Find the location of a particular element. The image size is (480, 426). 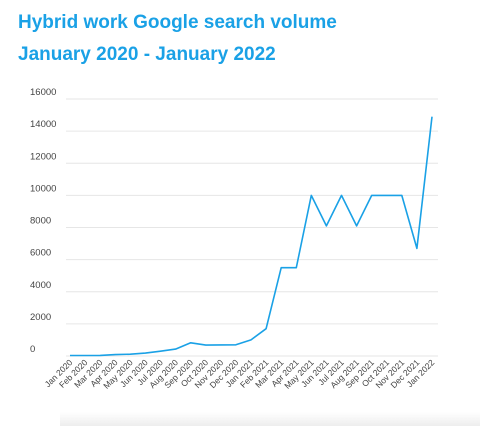

y-tick-label: 8000 is located at coordinates (40, 221).